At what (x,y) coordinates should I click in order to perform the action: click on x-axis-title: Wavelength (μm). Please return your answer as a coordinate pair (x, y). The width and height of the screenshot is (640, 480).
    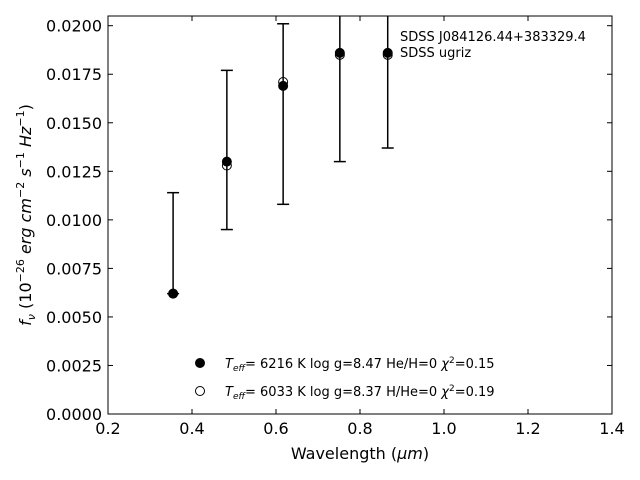
    Looking at the image, I should click on (360, 453).